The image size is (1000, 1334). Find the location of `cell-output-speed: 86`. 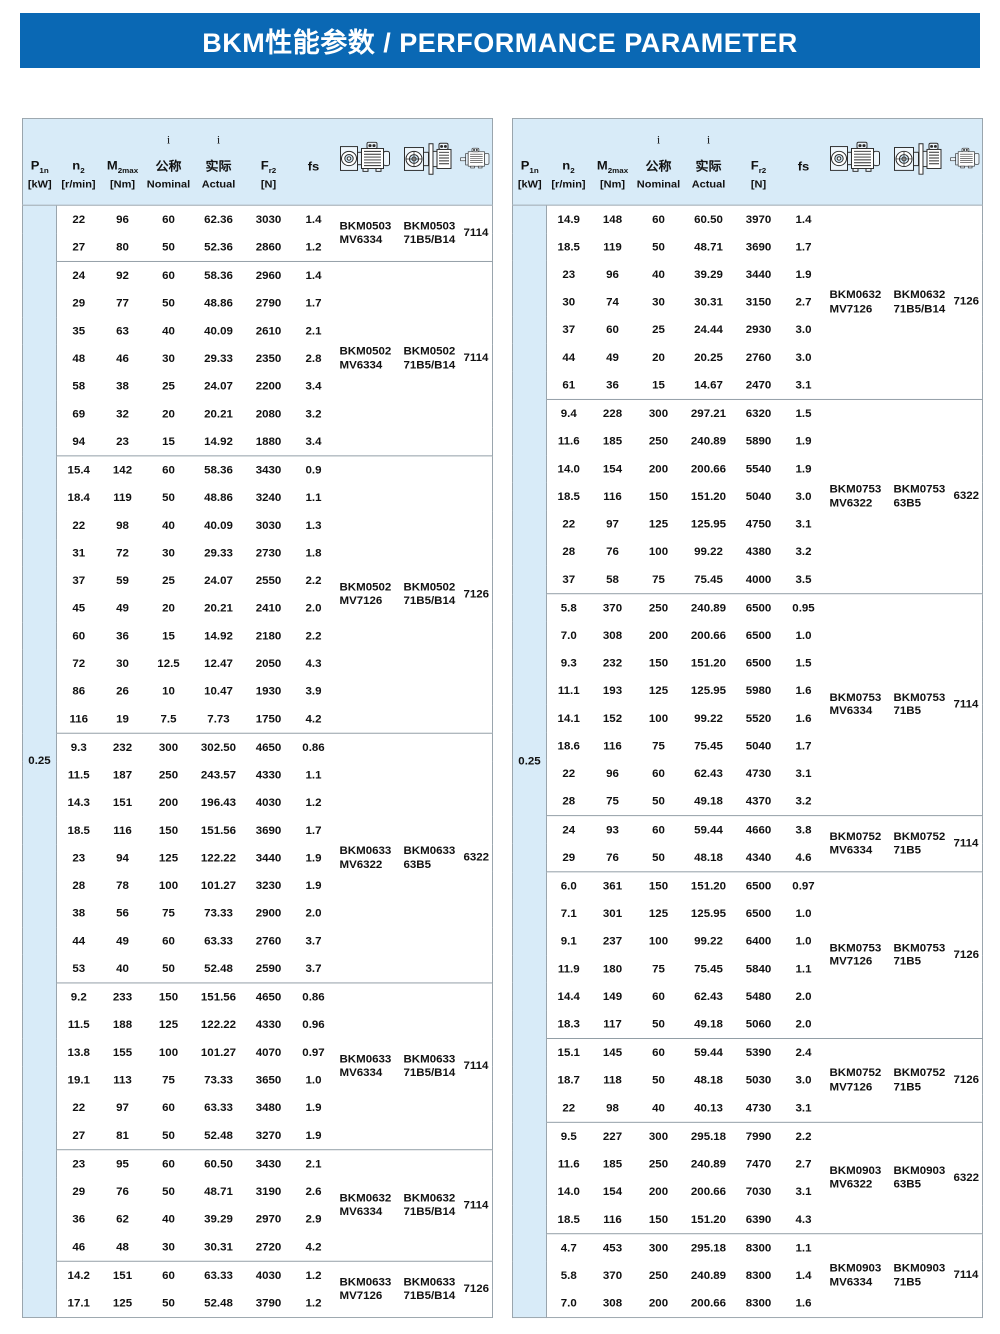

cell-output-speed: 86 is located at coordinates (78, 691).